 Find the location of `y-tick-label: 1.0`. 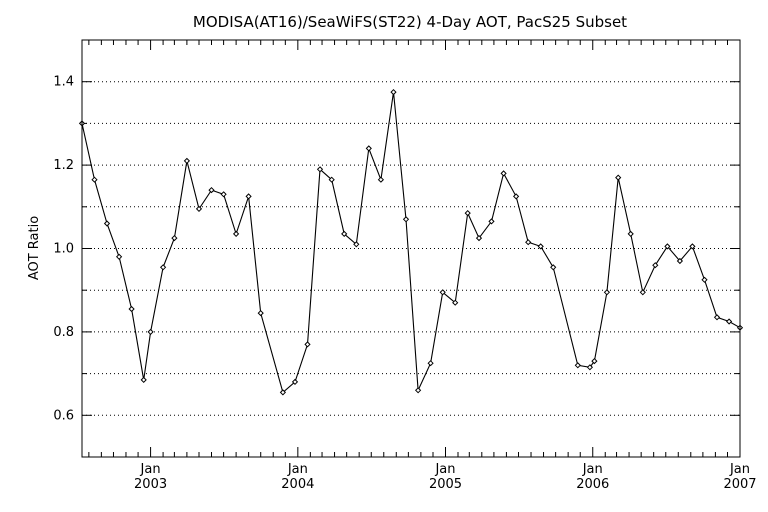

y-tick-label: 1.0 is located at coordinates (63, 249).